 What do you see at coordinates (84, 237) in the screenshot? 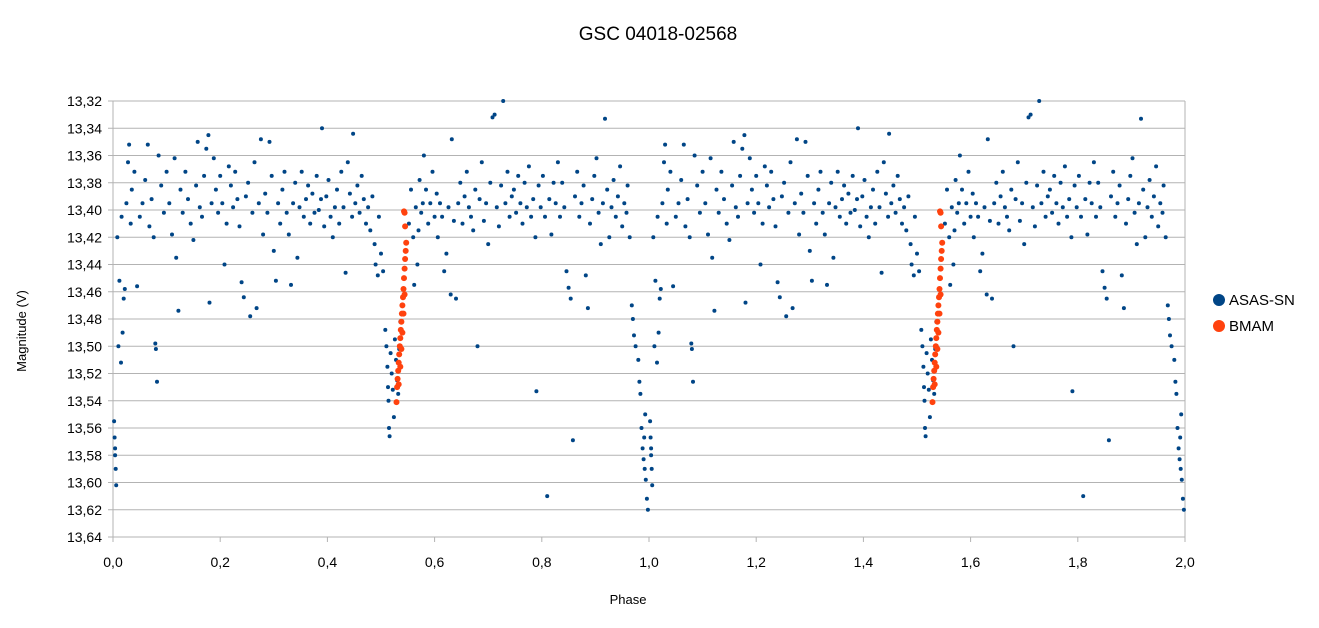
I see `y-tick-label: 13,42` at bounding box center [84, 237].